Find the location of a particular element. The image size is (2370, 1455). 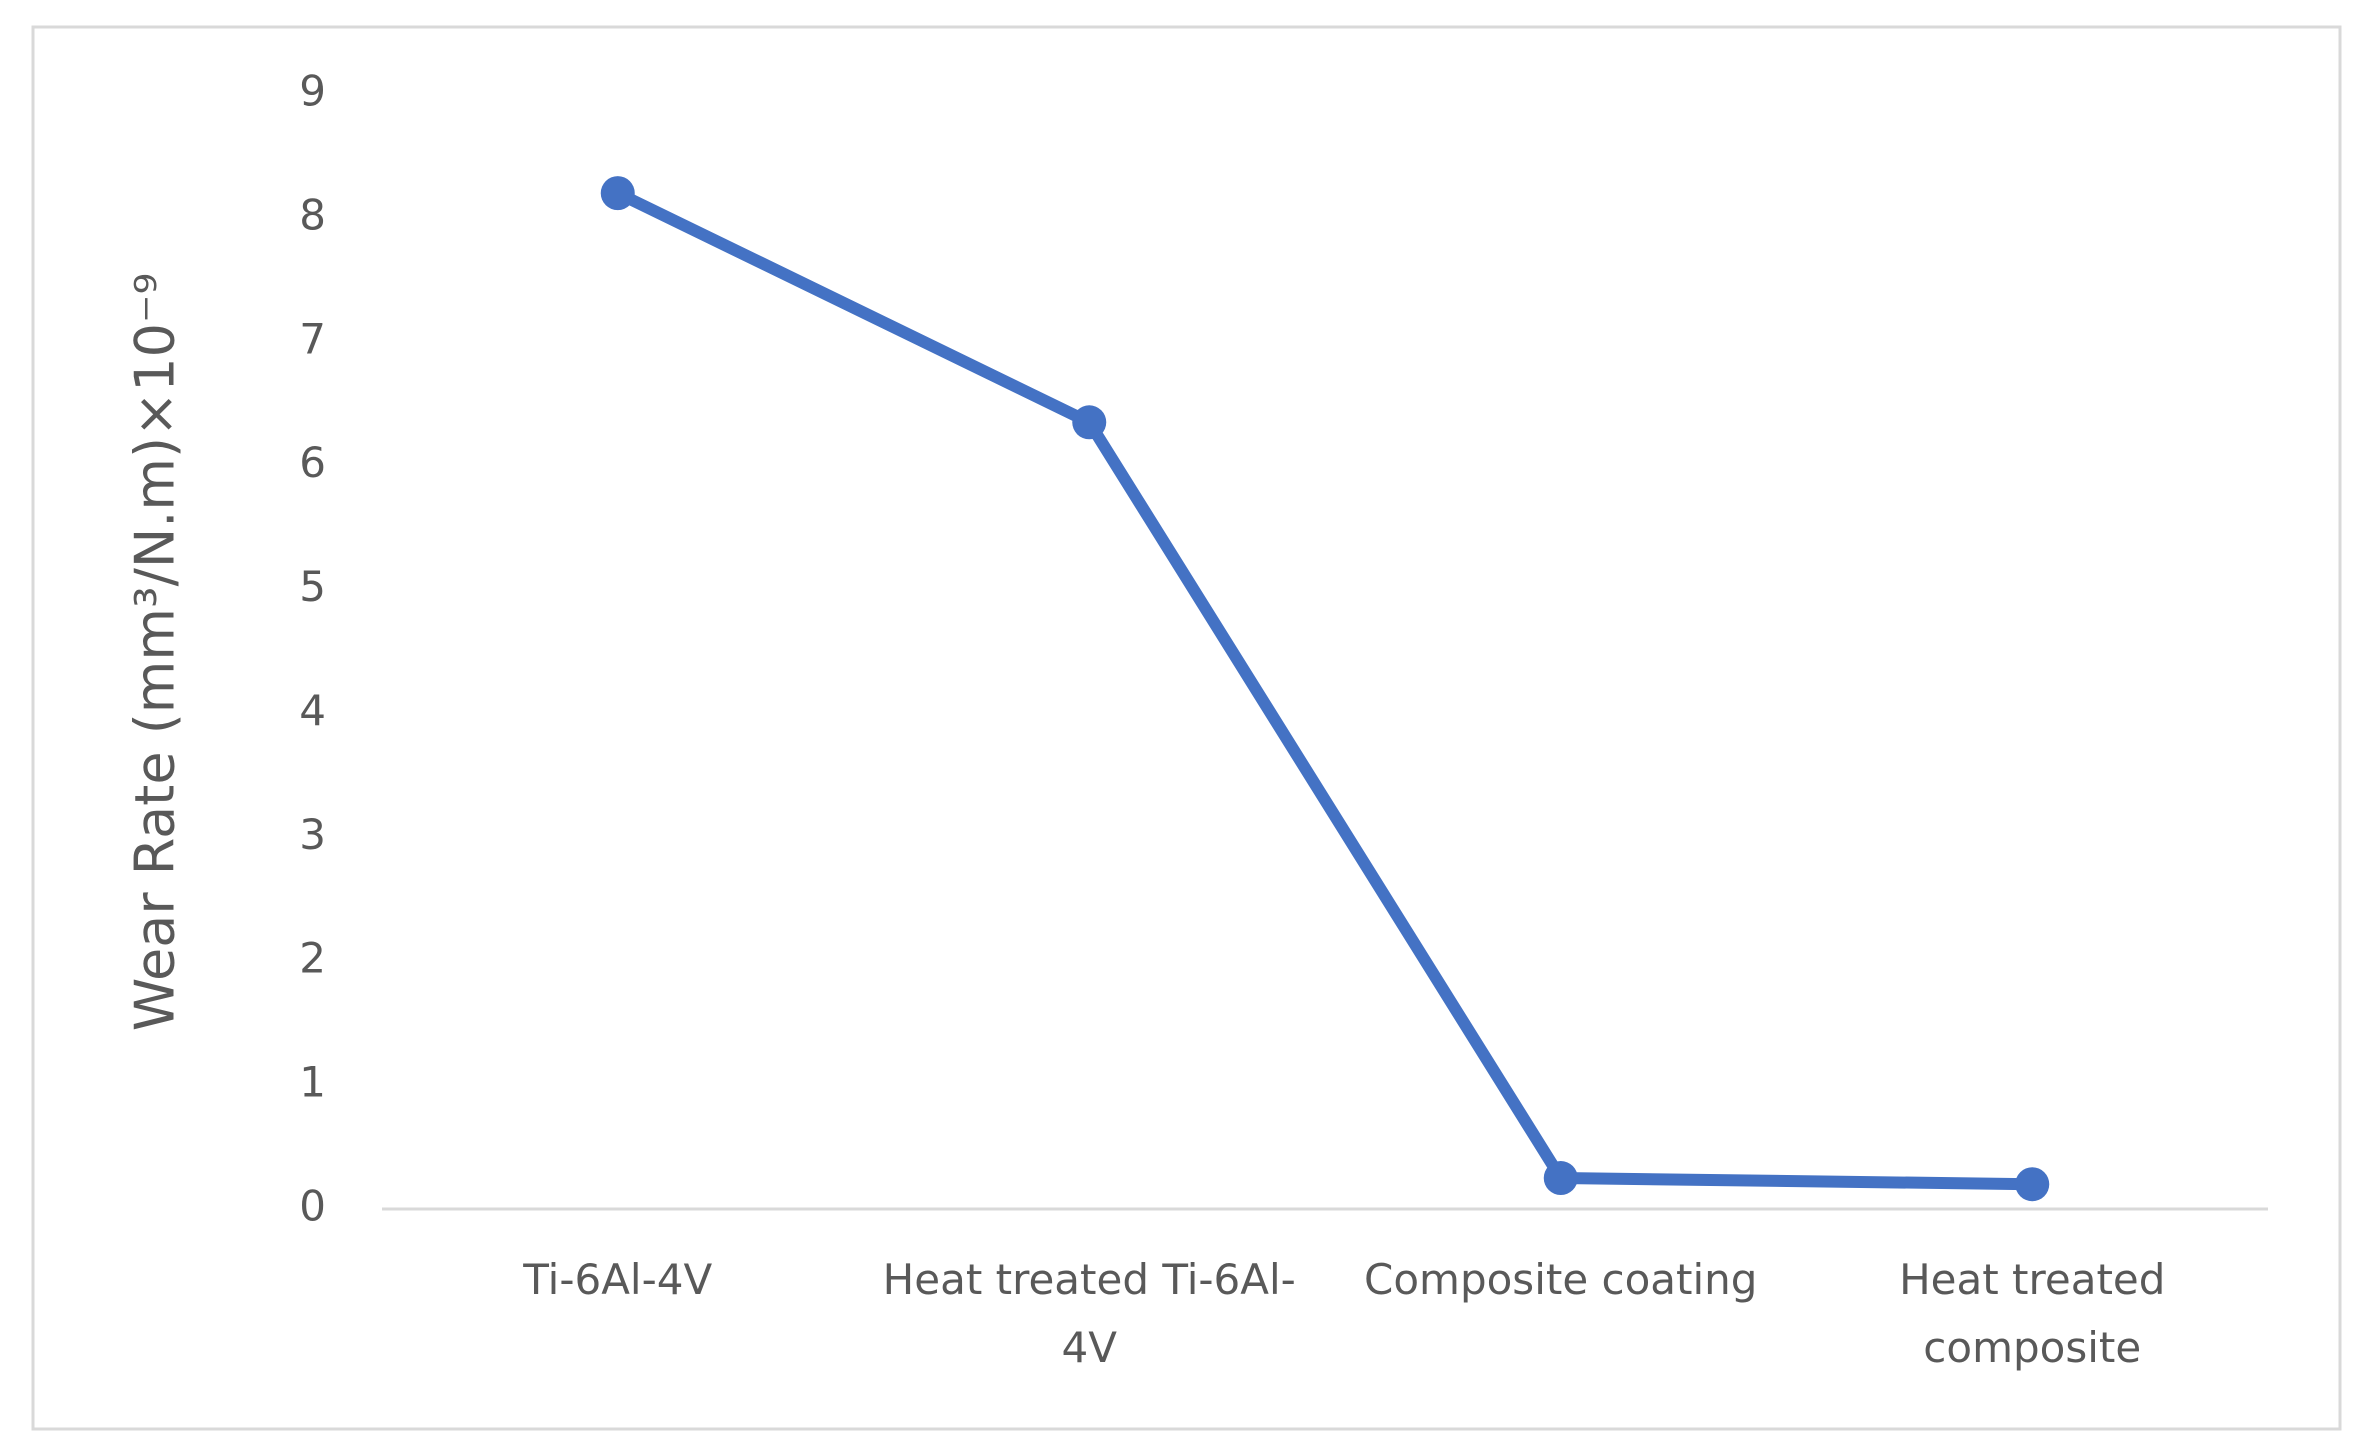

y-tick-label: 9 is located at coordinates (312, 91).